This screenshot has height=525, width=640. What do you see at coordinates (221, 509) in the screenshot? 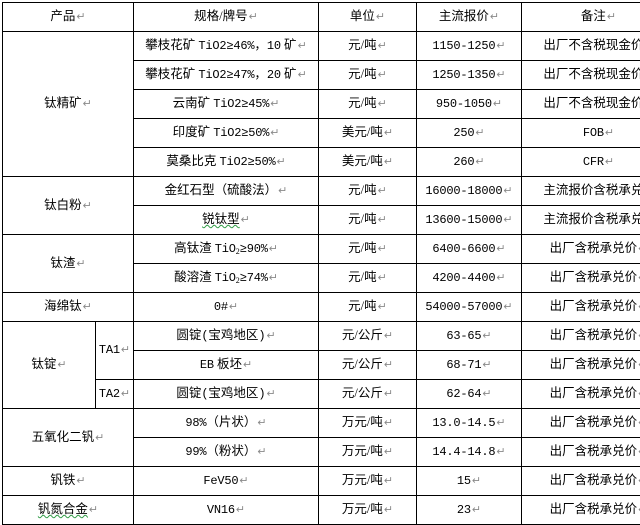
I see `spec-cell-text: VN16` at bounding box center [221, 509].